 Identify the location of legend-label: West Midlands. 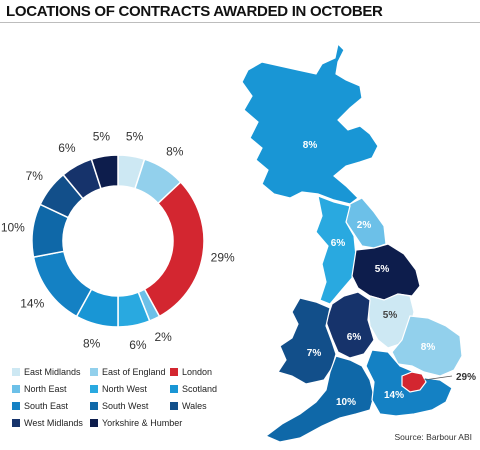
(53, 423).